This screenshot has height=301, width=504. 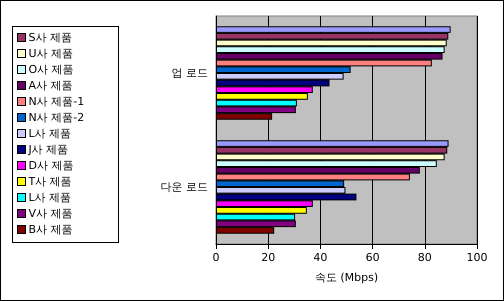 What do you see at coordinates (268, 257) in the screenshot?
I see `x-tick-label: 20` at bounding box center [268, 257].